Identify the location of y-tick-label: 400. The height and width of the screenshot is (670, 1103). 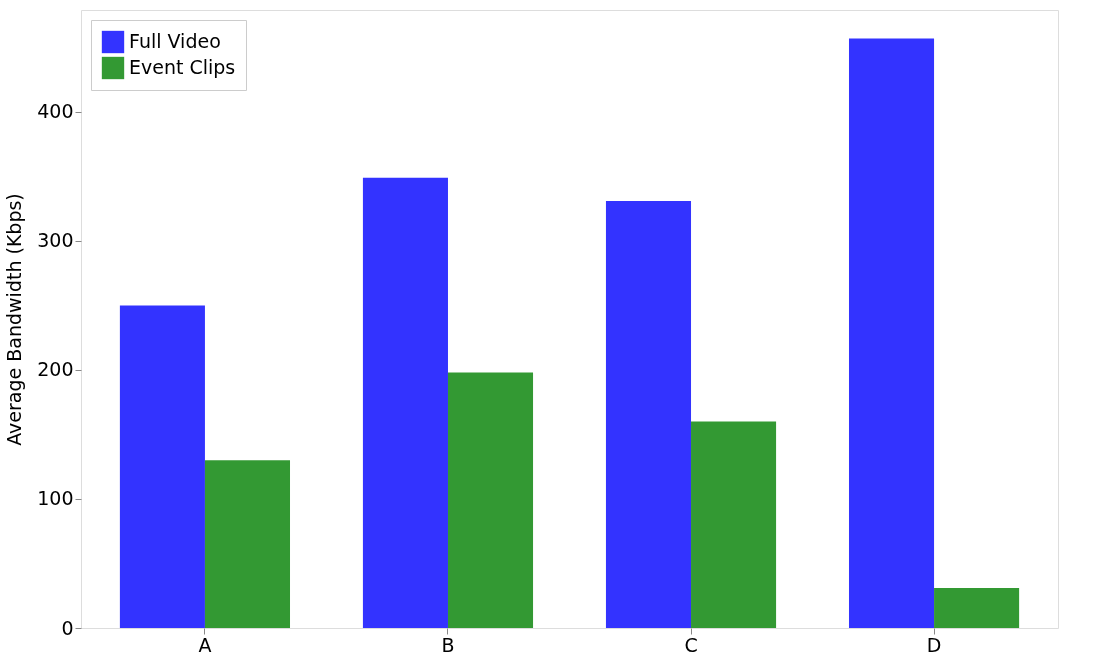
(55, 111).